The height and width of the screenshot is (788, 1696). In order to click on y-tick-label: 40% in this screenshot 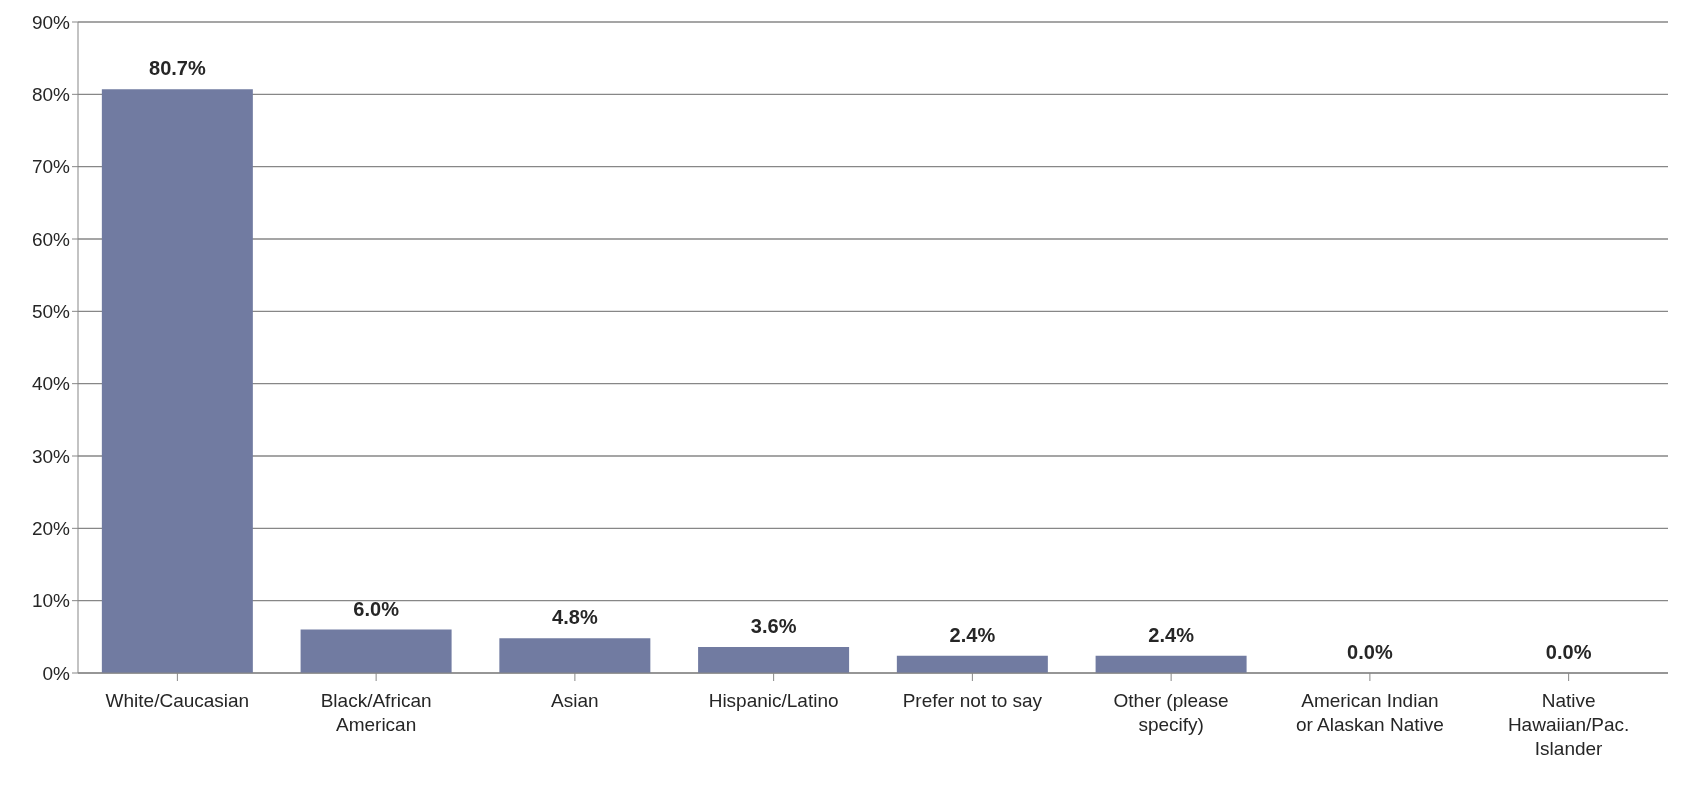, I will do `click(51, 384)`.